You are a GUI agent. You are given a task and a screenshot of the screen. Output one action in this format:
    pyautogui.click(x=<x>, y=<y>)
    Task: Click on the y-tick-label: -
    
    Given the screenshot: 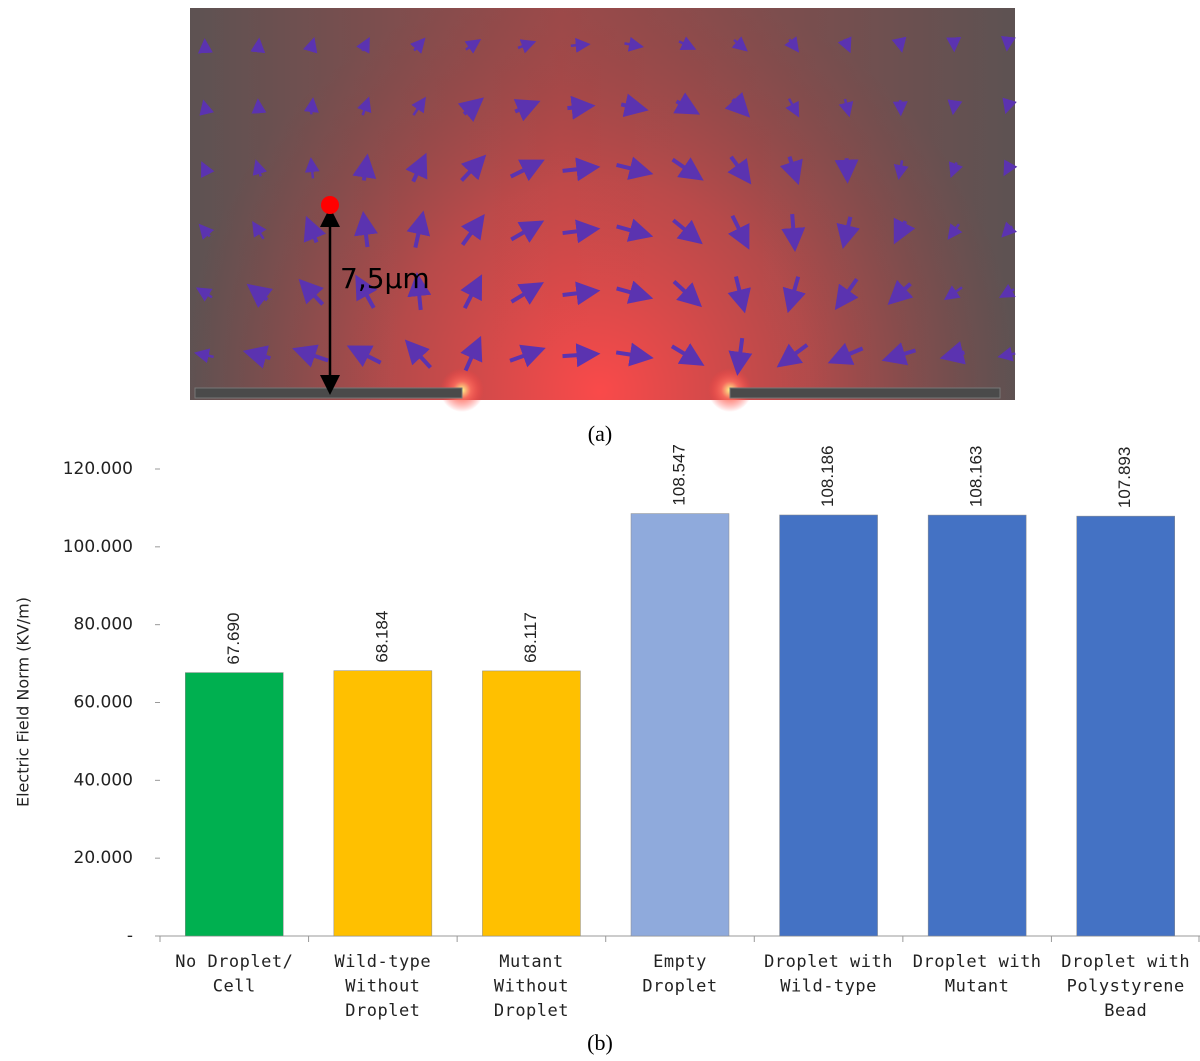 What is the action you would take?
    pyautogui.click(x=130, y=936)
    